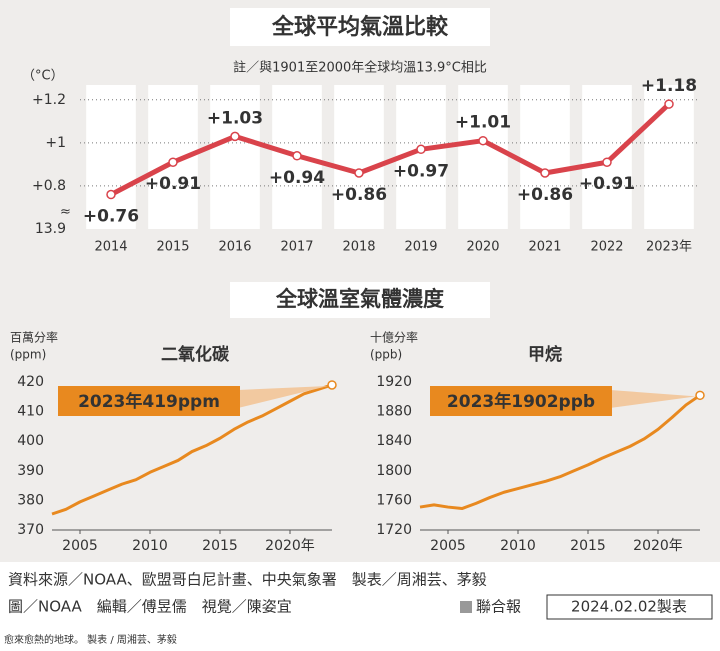  Describe the element at coordinates (247, 580) in the screenshot. I see `source-line: 資料來源／NOAA、歐盟哥白尼計畫、中央氣象署 製表／周湘芸、茅毅` at that location.